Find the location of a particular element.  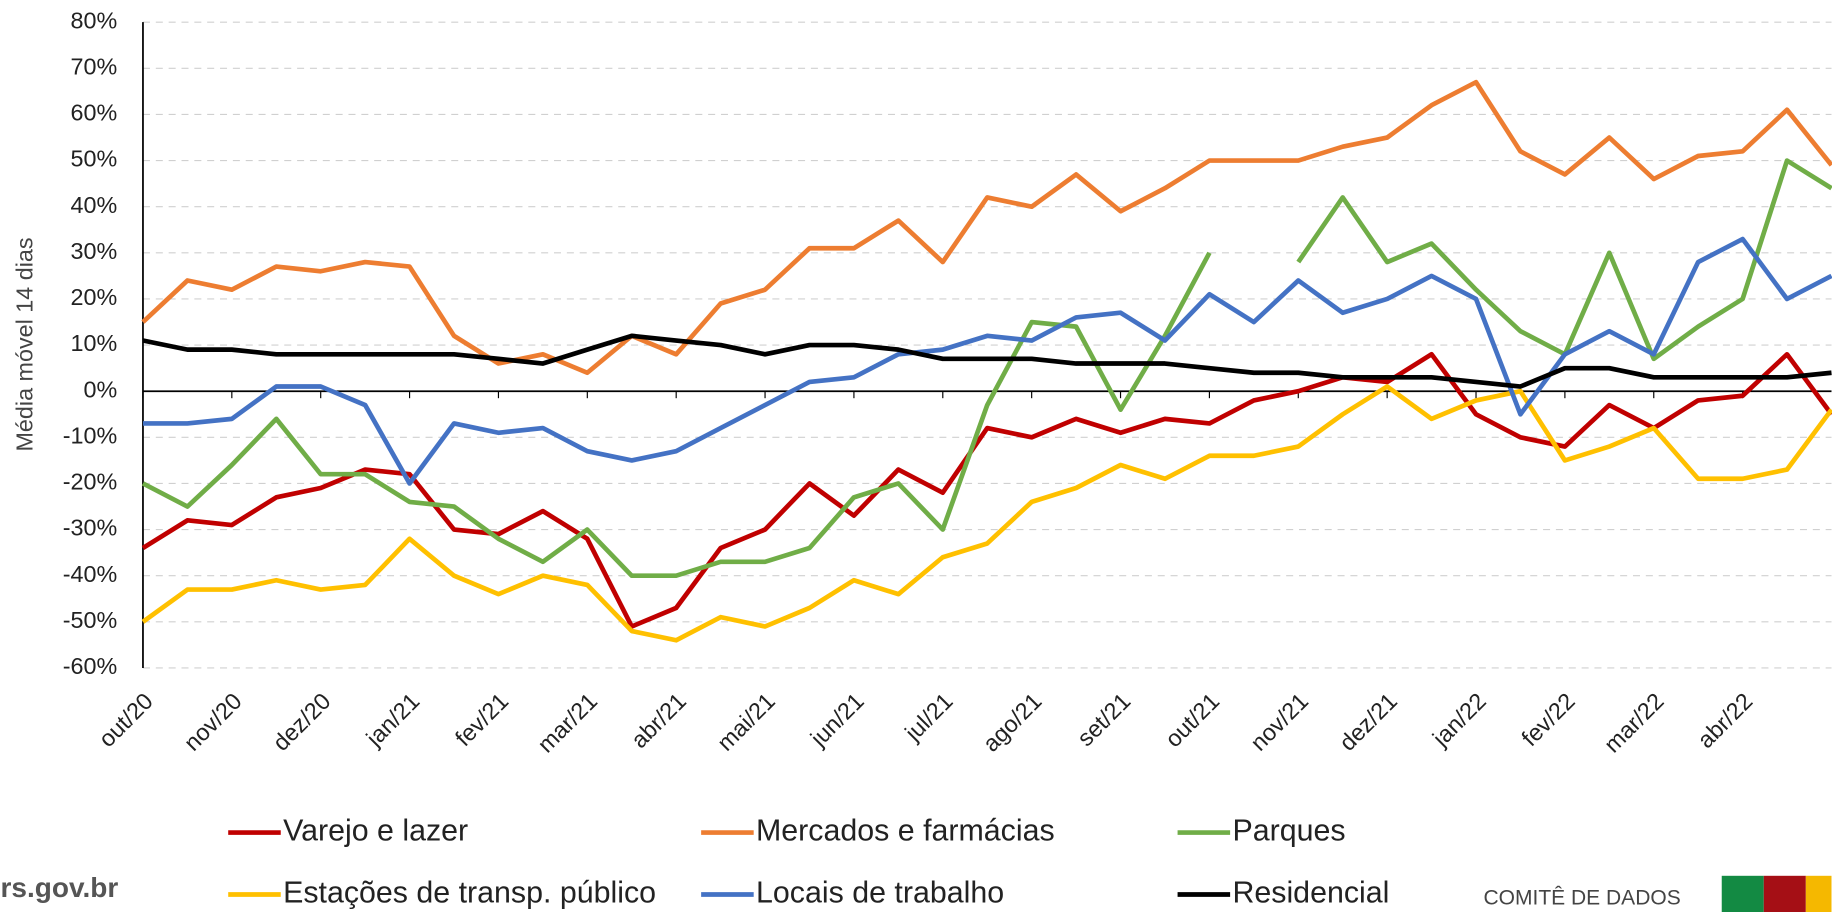

x-tick-label: out/20 is located at coordinates (126, 720).